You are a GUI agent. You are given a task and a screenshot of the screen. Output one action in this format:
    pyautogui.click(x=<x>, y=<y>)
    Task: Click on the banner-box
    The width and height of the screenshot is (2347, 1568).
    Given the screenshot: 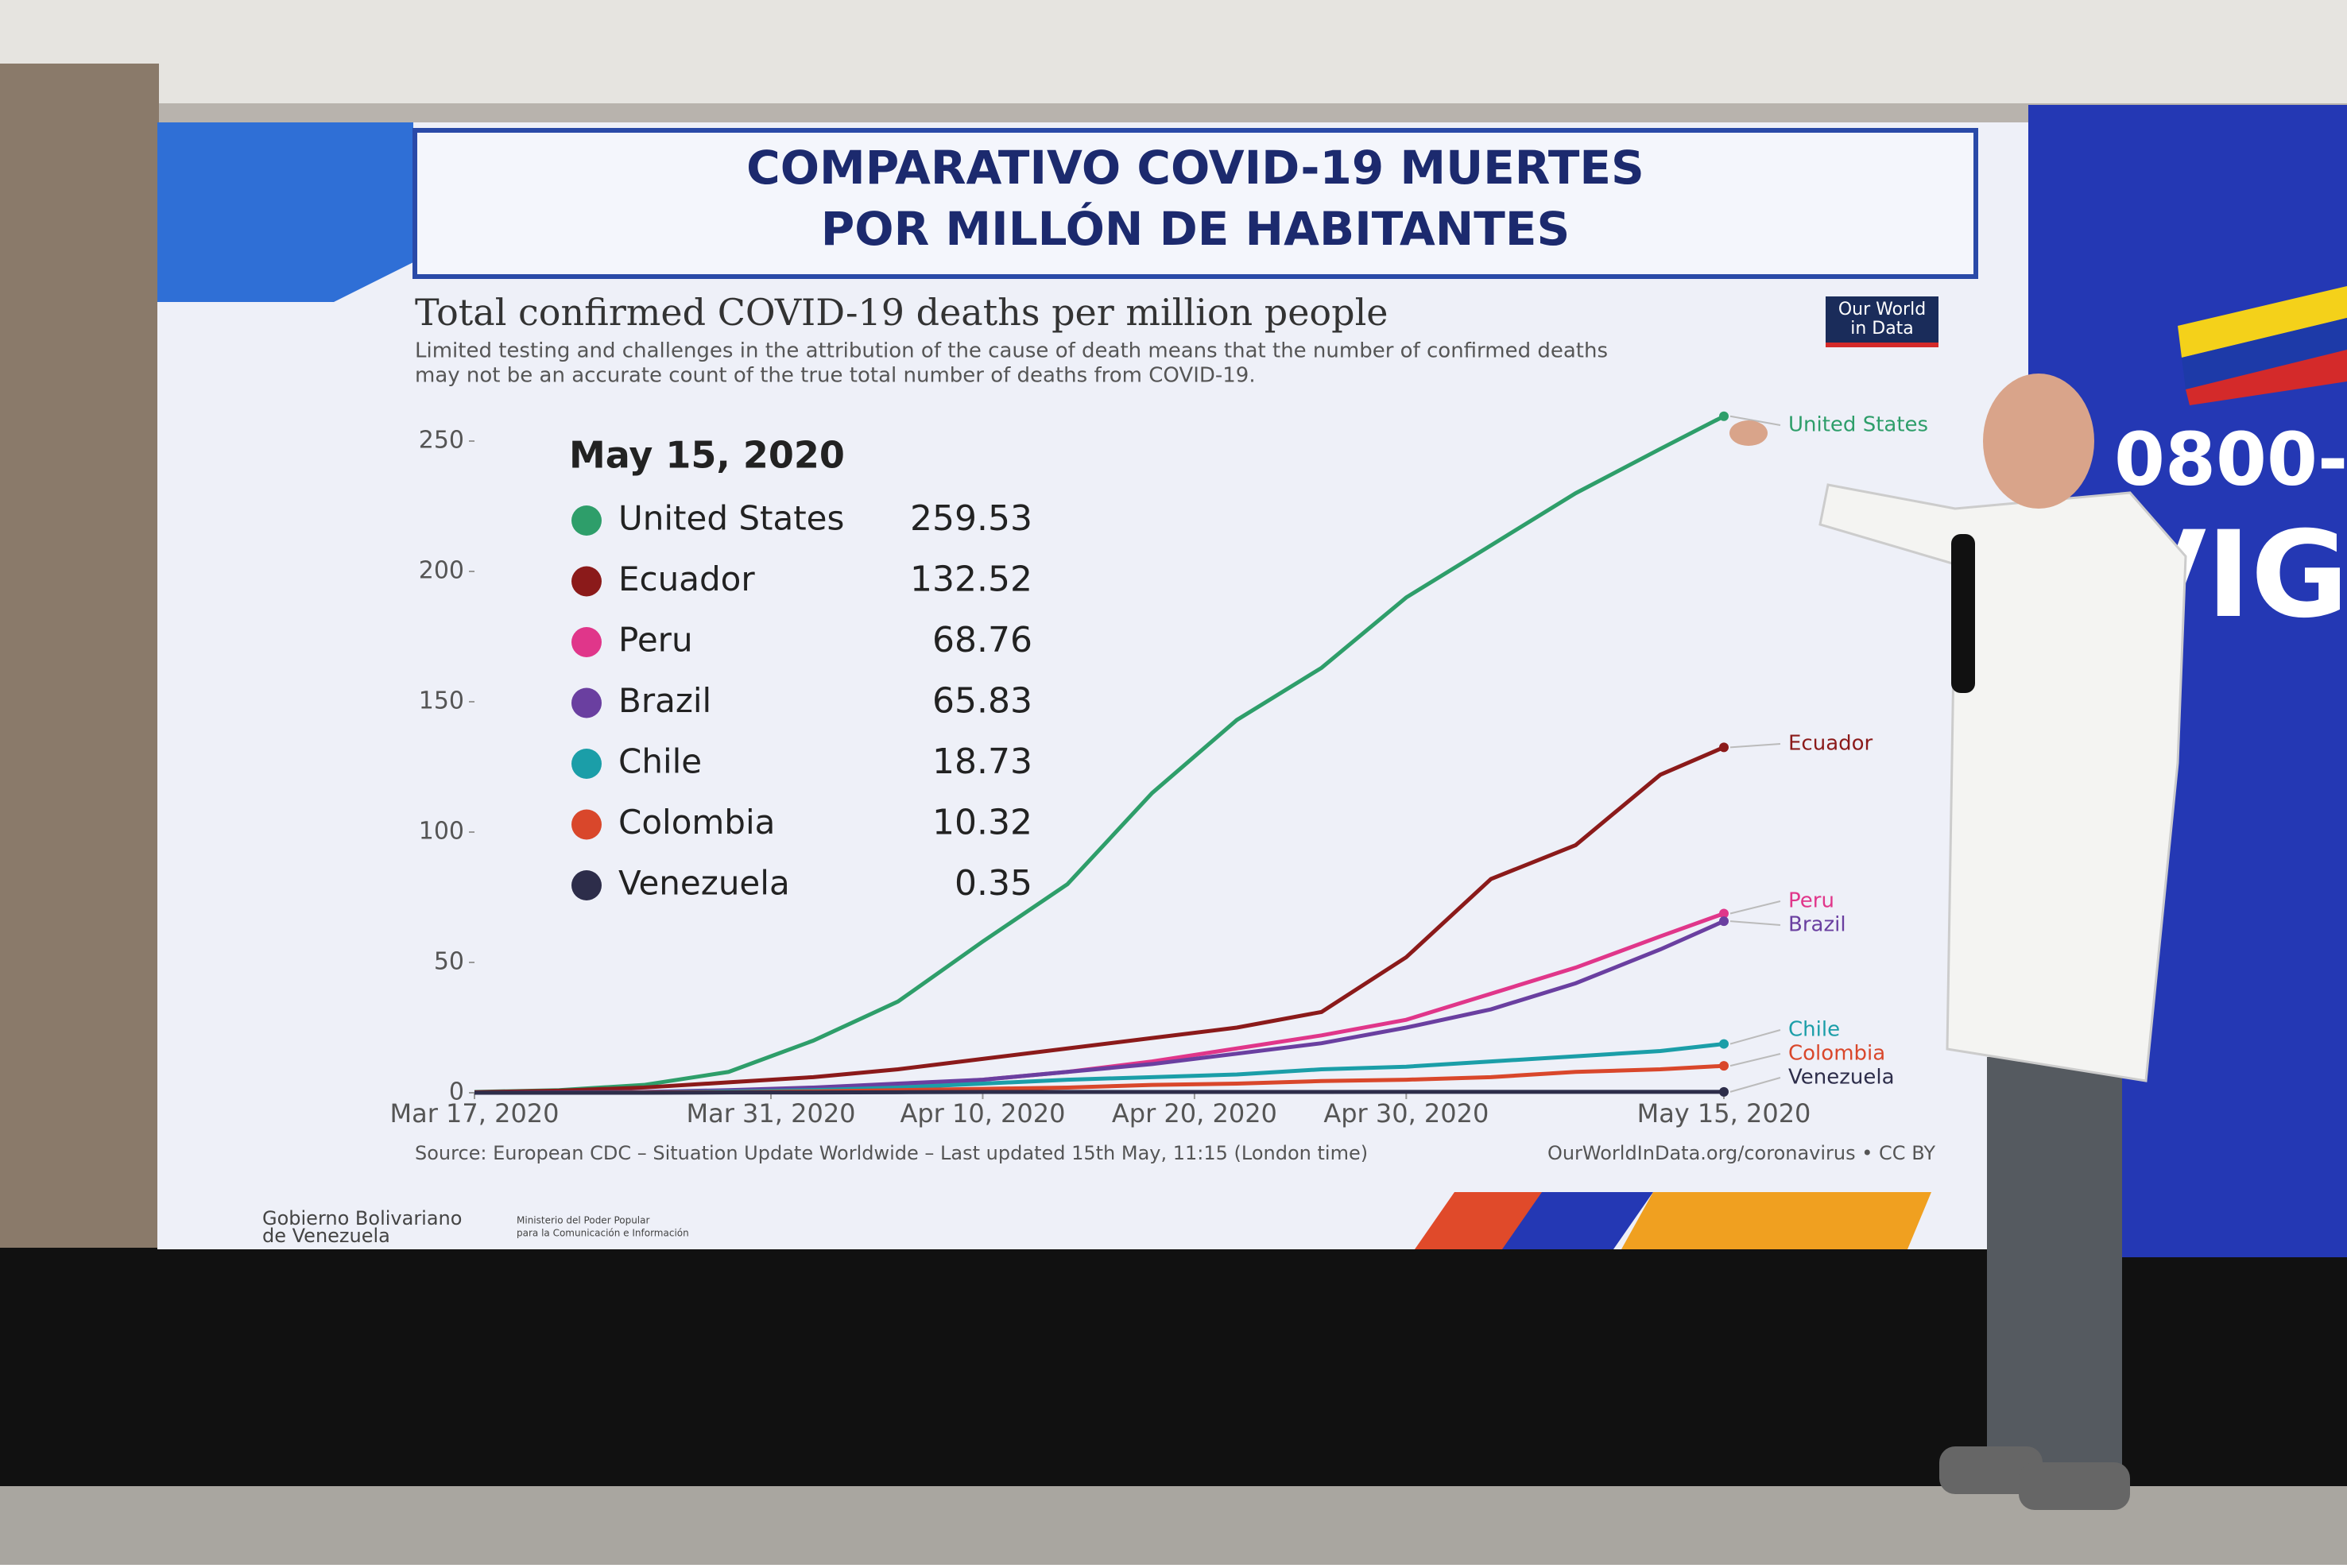 What is the action you would take?
    pyautogui.click(x=1195, y=203)
    